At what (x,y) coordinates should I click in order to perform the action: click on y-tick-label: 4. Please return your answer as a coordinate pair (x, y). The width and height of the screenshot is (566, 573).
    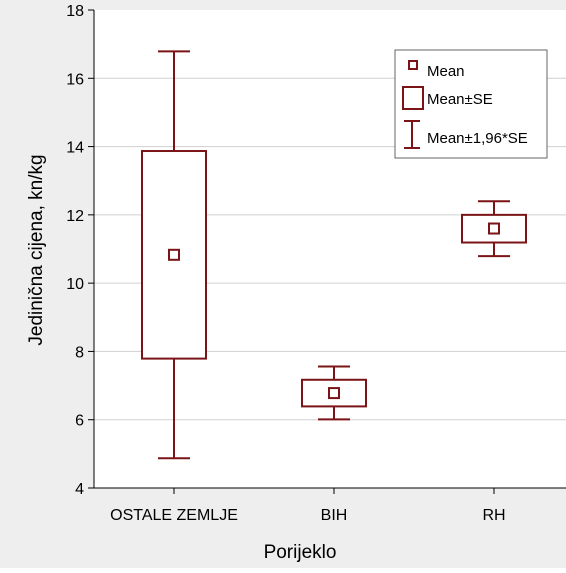
    Looking at the image, I should click on (79, 489).